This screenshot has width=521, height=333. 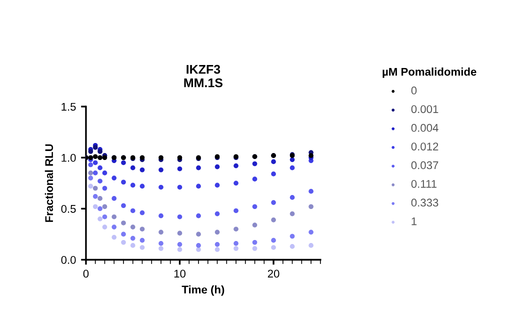 I want to click on legend-label: 0.012, so click(x=424, y=146).